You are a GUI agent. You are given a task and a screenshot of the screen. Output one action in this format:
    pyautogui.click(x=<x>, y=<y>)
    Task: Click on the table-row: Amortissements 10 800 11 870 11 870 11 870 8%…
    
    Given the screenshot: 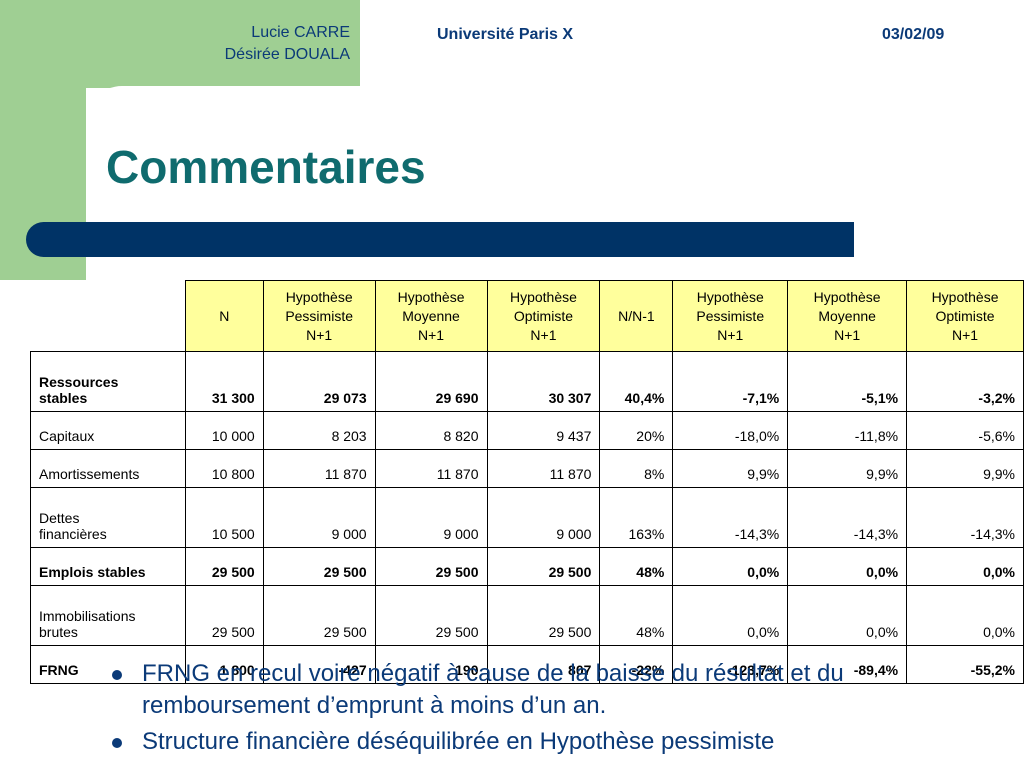 What is the action you would take?
    pyautogui.click(x=527, y=468)
    